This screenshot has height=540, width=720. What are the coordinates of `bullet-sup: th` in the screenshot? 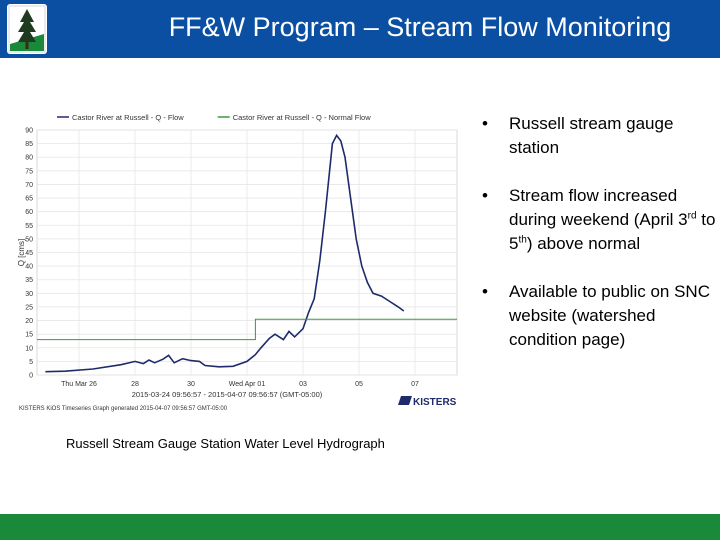 It's located at (522, 240).